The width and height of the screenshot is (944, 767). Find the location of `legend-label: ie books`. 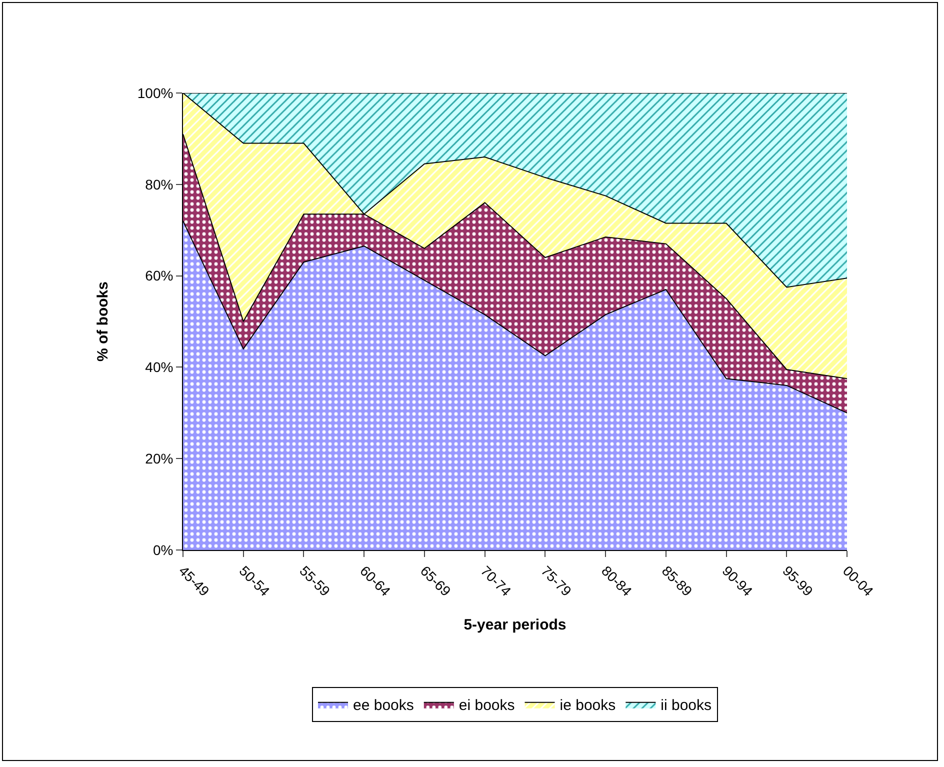

legend-label: ie books is located at coordinates (588, 705).